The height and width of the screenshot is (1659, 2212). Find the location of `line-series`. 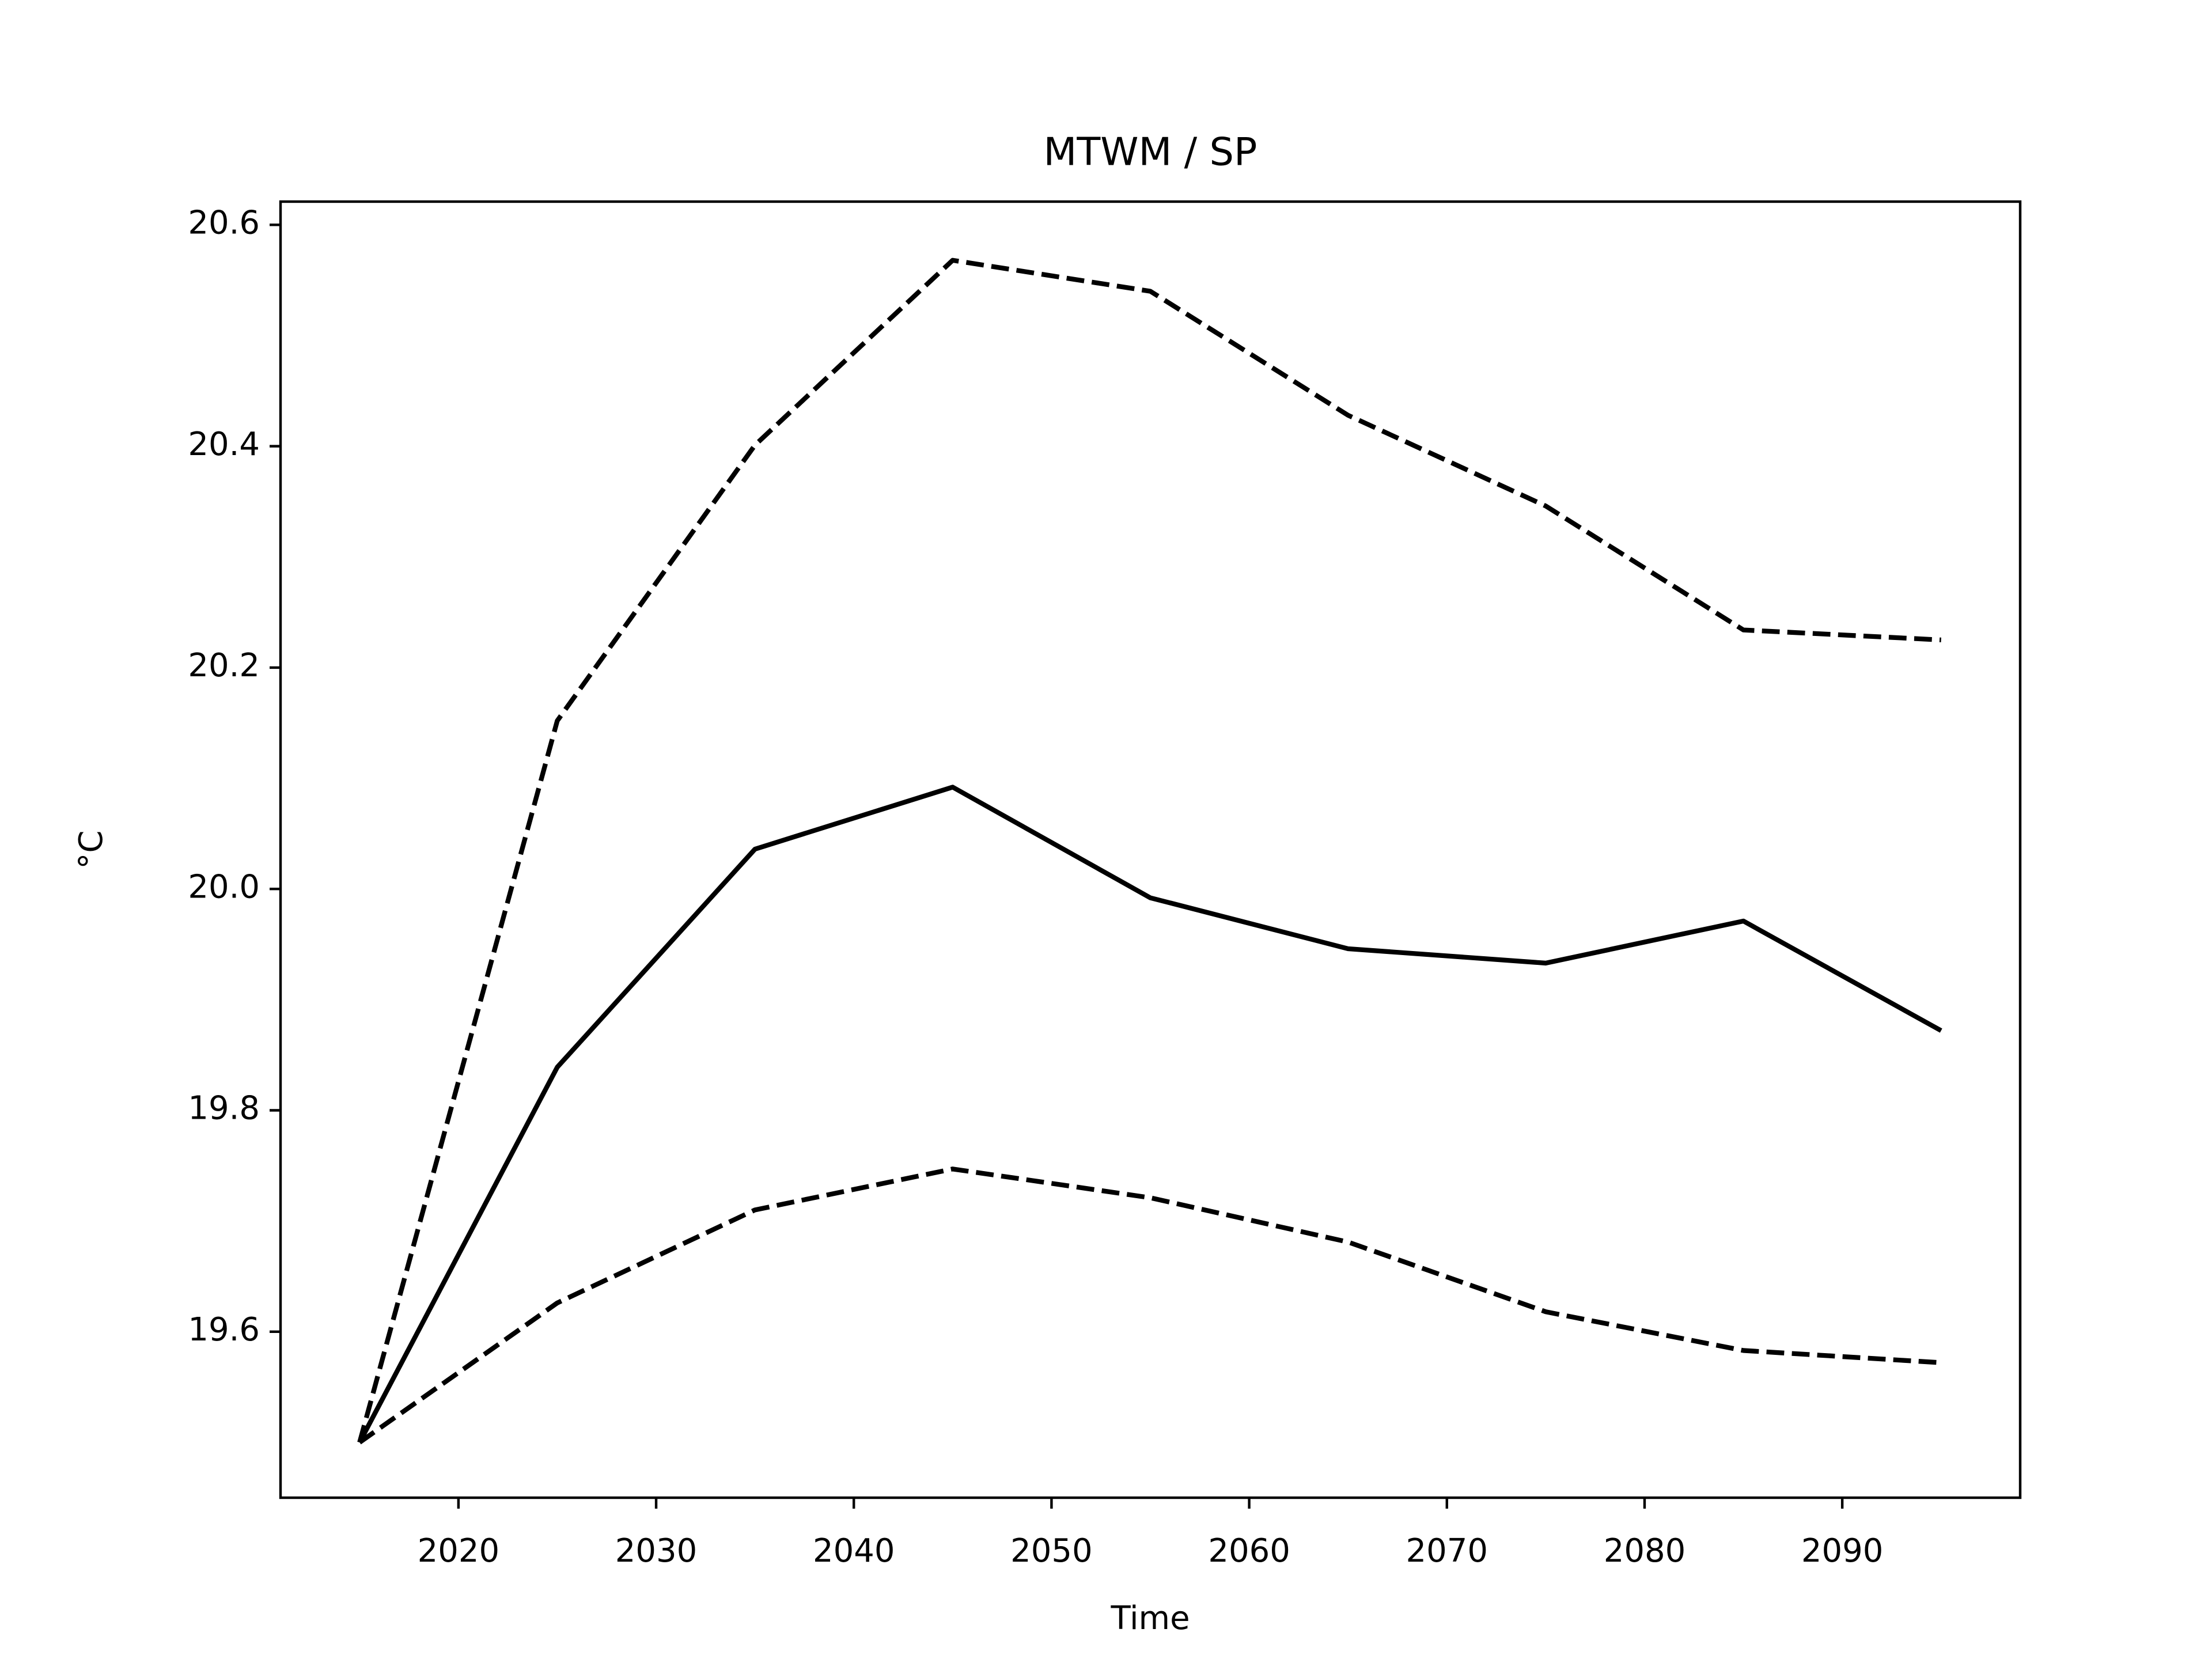

line-series is located at coordinates (1149, 1305).